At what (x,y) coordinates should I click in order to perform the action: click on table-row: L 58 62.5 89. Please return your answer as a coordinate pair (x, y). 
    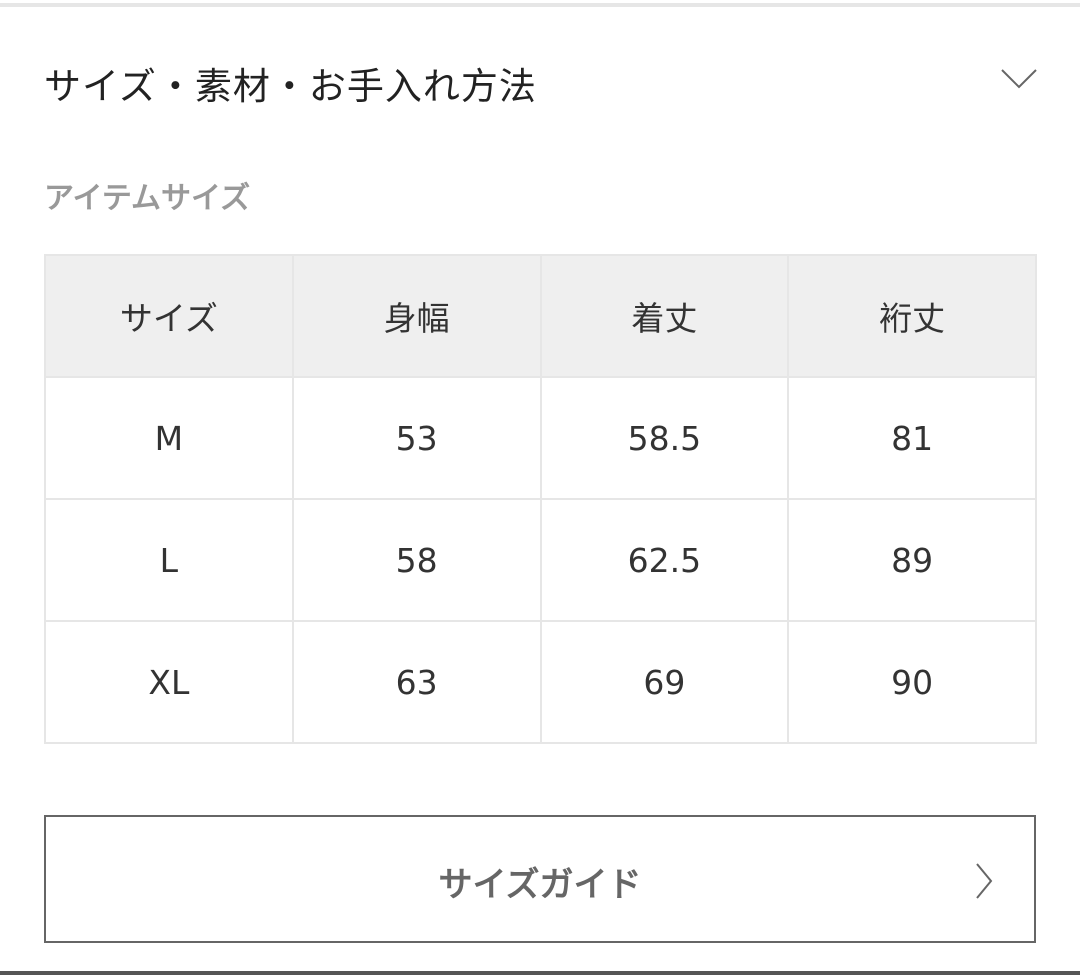
    Looking at the image, I should click on (540, 560).